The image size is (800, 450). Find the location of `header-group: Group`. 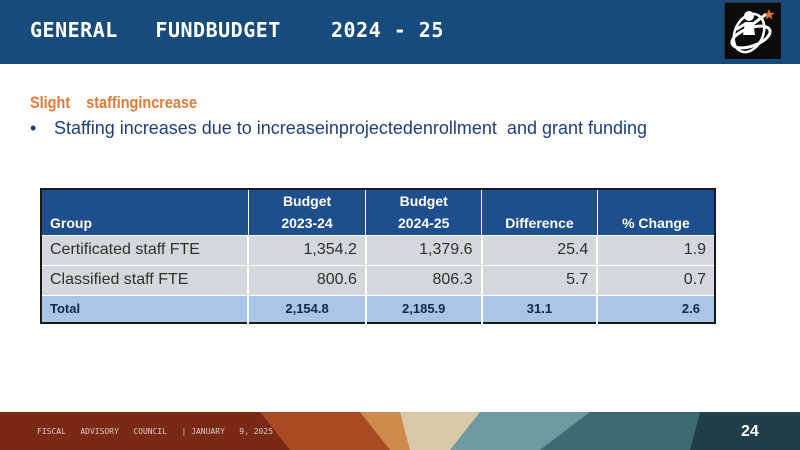

header-group: Group is located at coordinates (145, 212).